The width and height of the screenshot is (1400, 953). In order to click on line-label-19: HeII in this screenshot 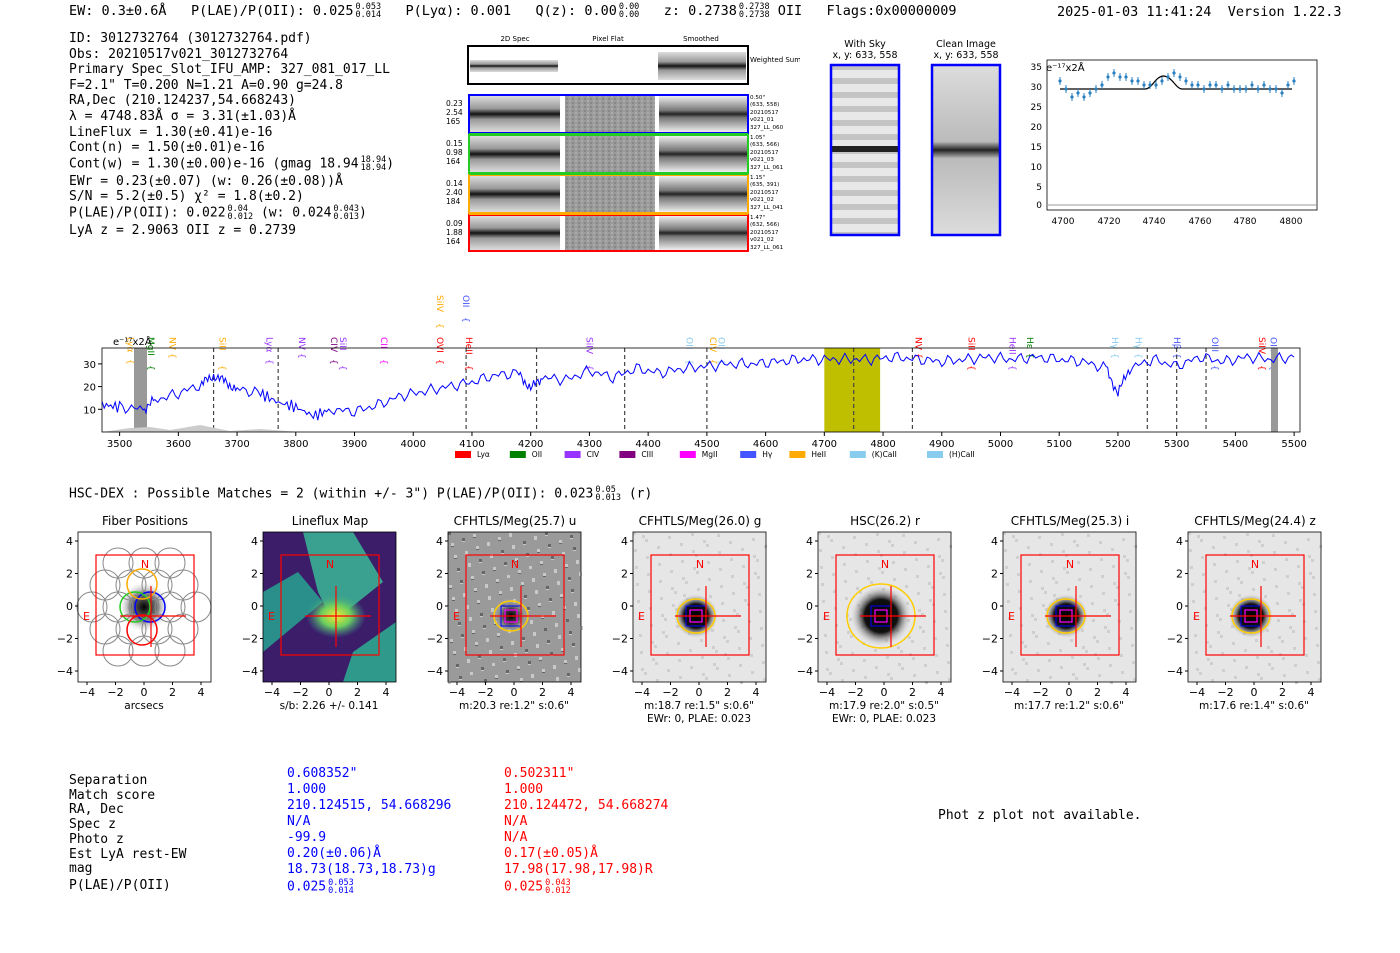, I will do `click(1011, 346)`.